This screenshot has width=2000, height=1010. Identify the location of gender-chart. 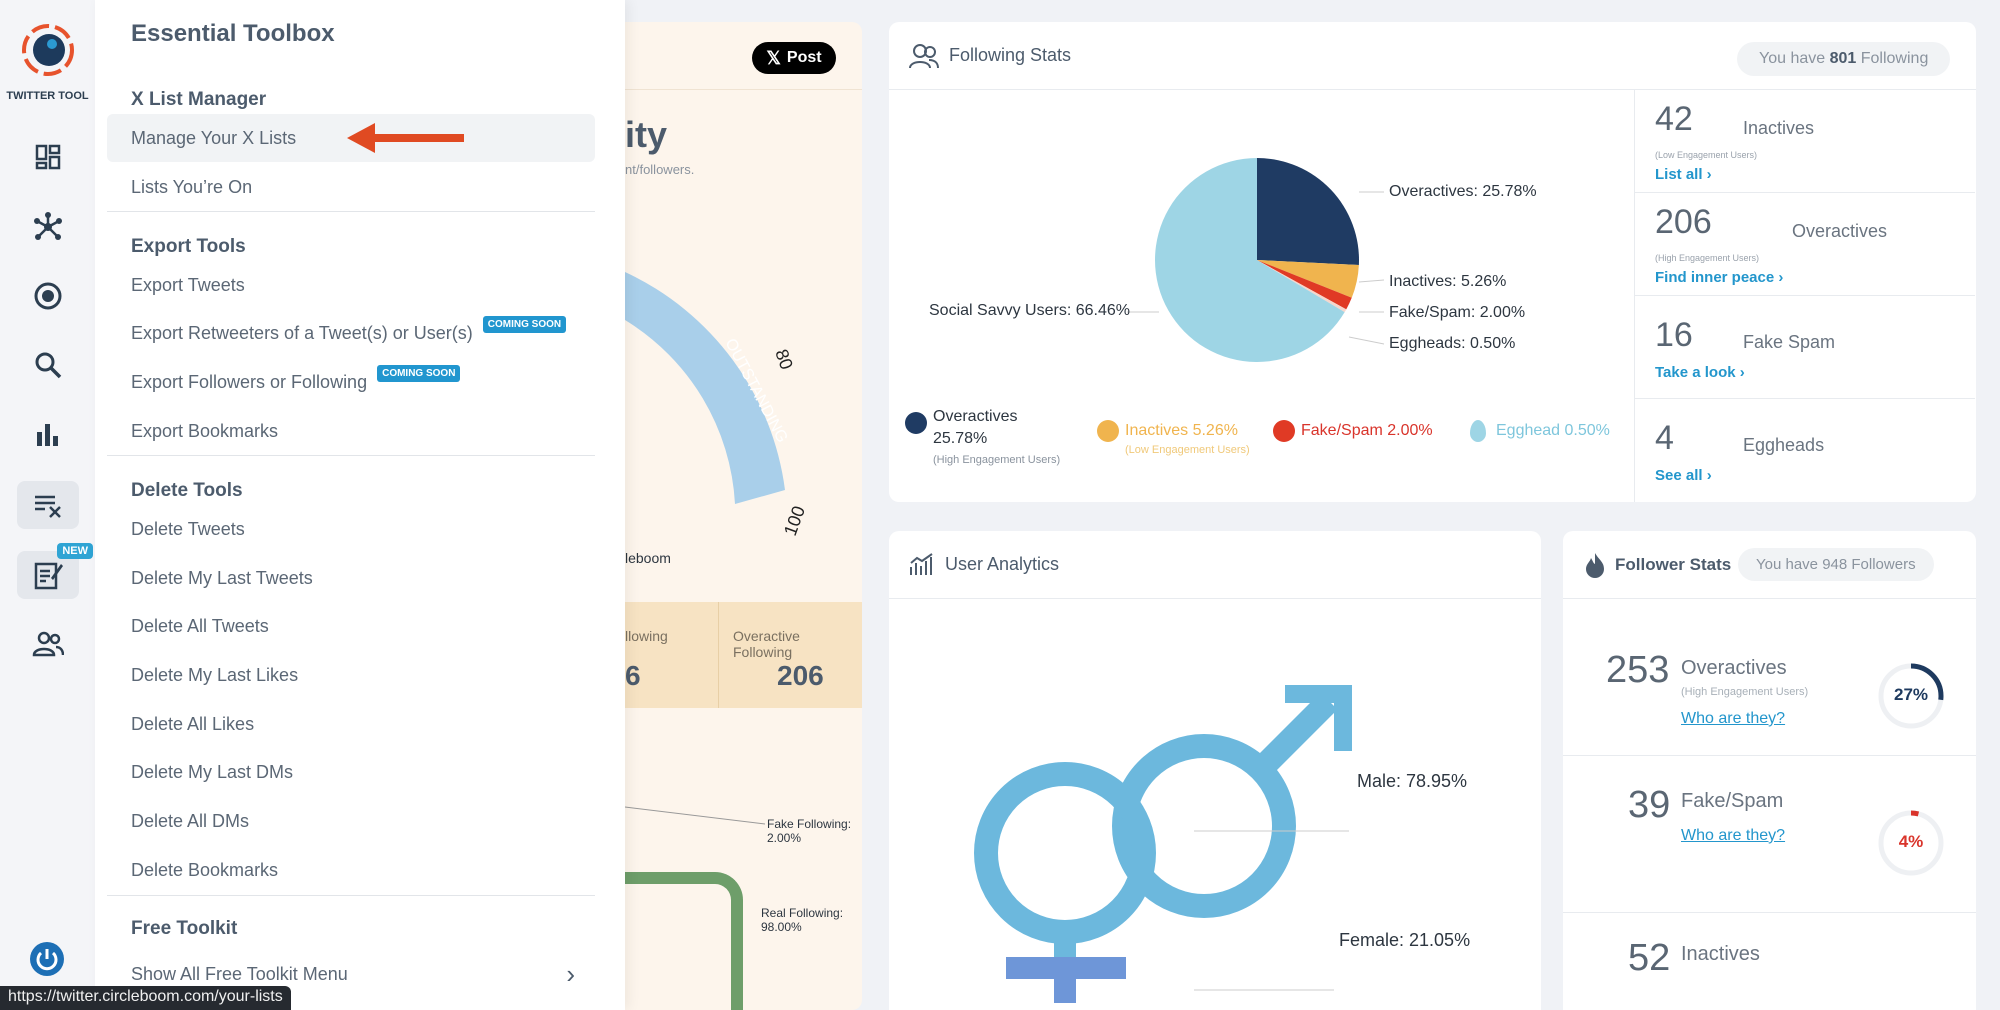
(1163, 844).